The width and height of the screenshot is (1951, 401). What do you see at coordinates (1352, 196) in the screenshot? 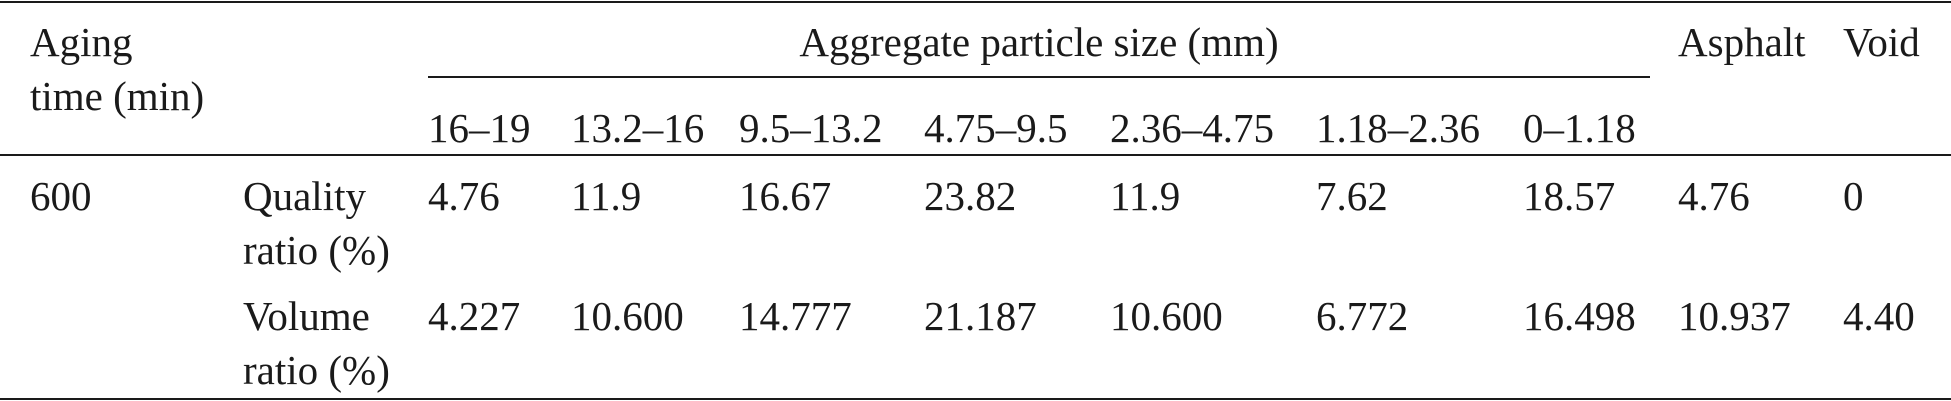
I see `table-cell: 7.62` at bounding box center [1352, 196].